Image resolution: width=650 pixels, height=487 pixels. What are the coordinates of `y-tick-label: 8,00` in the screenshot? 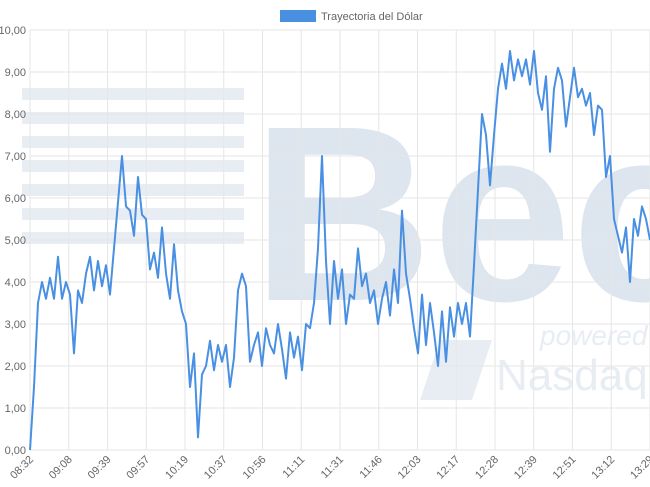 It's located at (15, 115).